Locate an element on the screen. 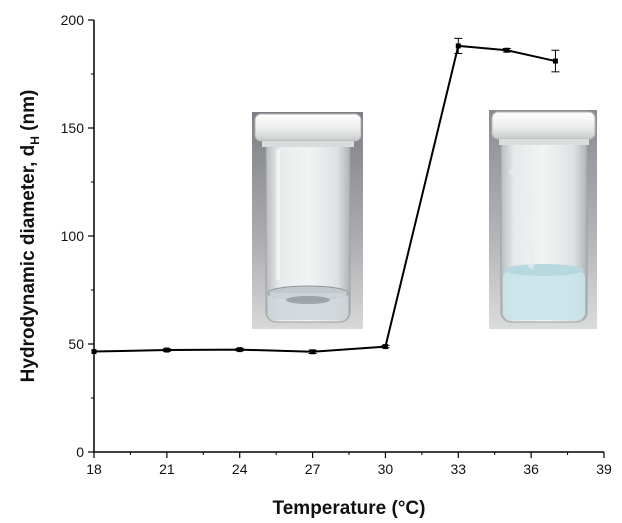 The width and height of the screenshot is (622, 523). x-tick-label: 24 is located at coordinates (240, 469).